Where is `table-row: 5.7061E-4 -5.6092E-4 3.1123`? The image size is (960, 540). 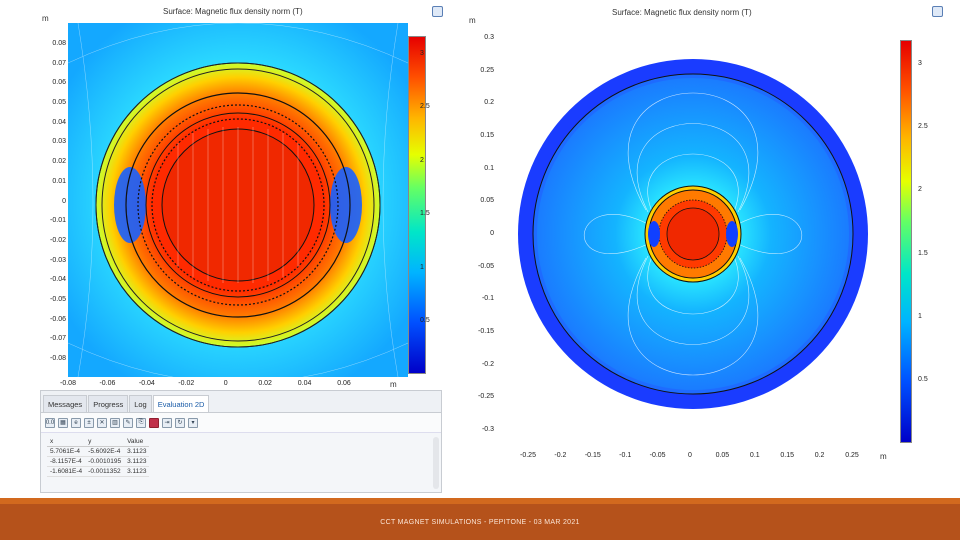 table-row: 5.7061E-4 -5.6092E-4 3.1123 is located at coordinates (98, 451).